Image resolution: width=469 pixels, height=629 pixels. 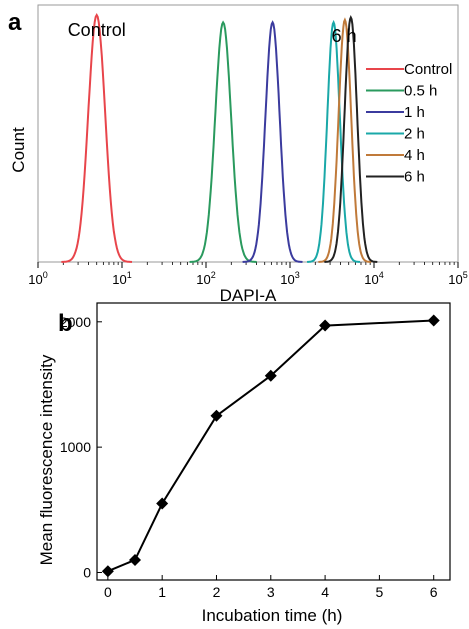 I want to click on x-tick-label-a: 10⁰, so click(x=37, y=278).